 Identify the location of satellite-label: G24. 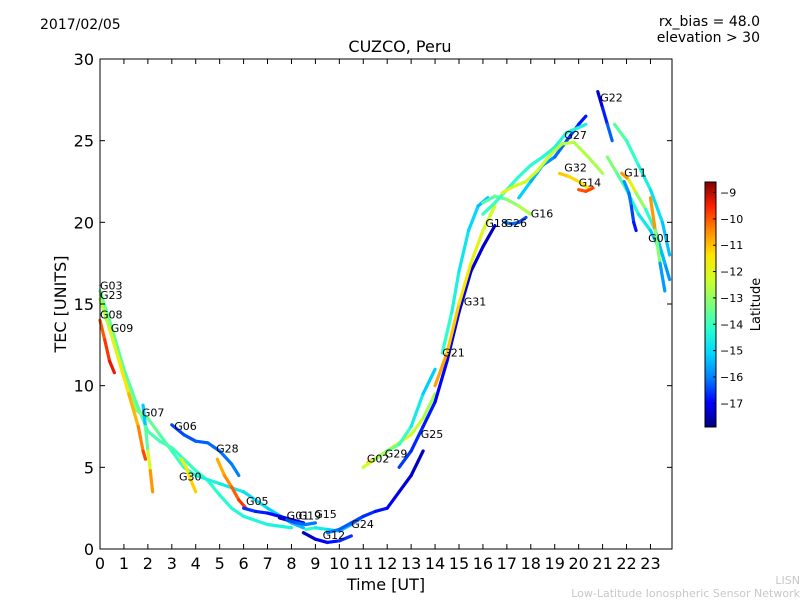
(362, 524).